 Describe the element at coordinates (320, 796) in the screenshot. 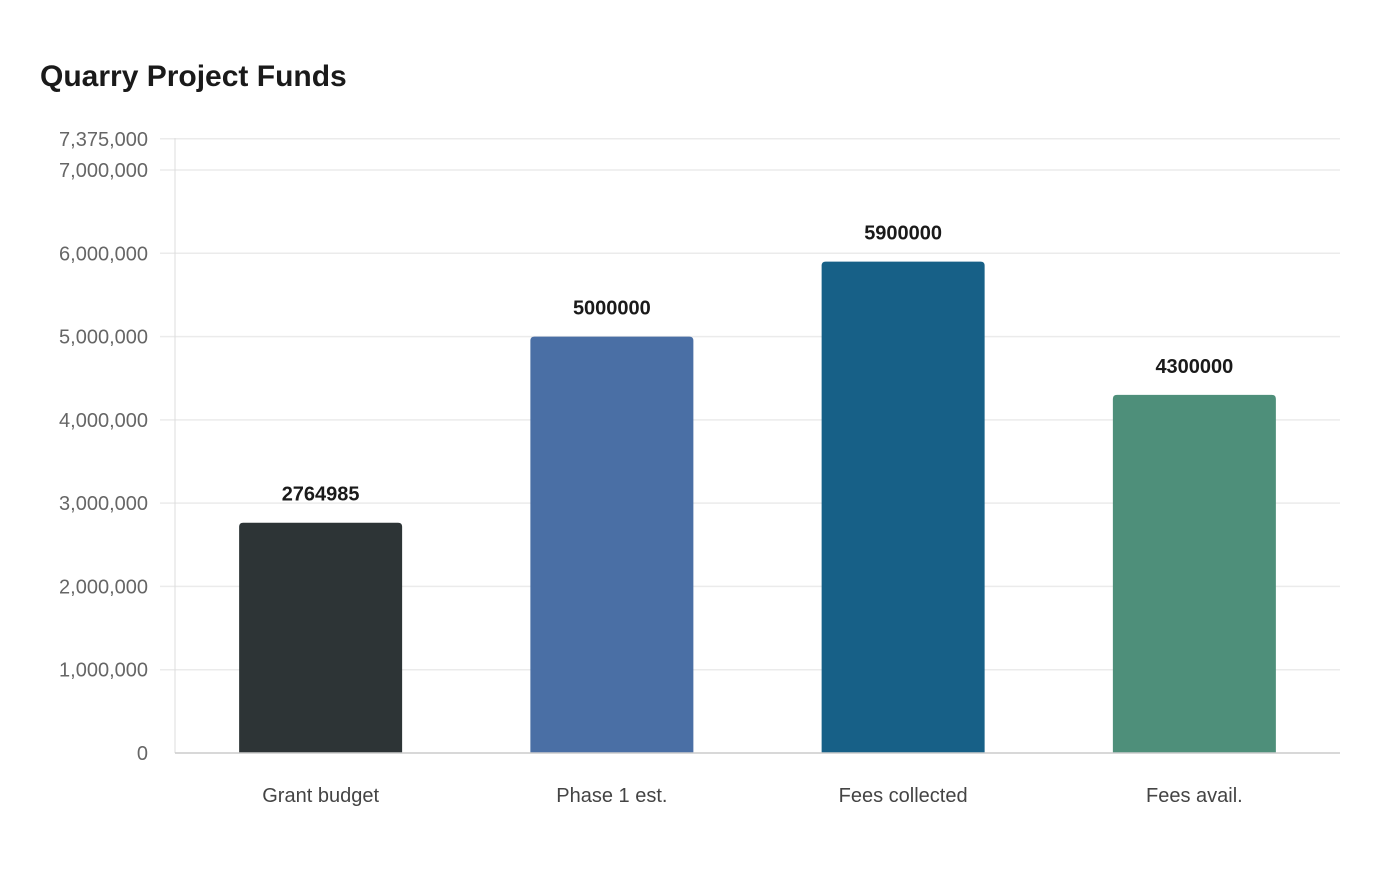

I see `x-tick-label: Grant budget` at that location.